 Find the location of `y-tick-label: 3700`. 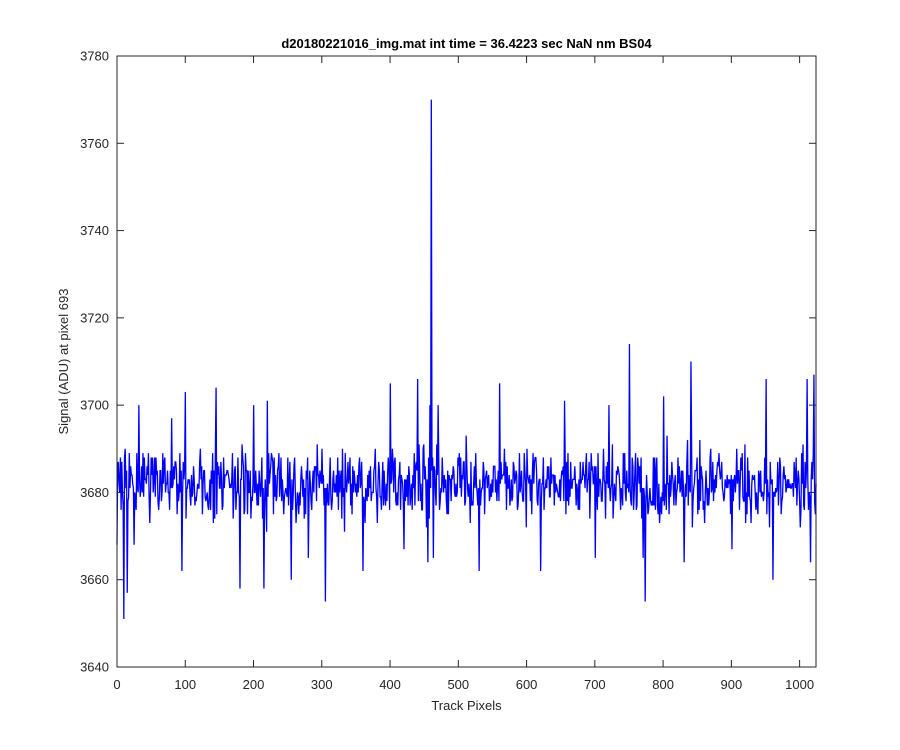

y-tick-label: 3700 is located at coordinates (94, 405).